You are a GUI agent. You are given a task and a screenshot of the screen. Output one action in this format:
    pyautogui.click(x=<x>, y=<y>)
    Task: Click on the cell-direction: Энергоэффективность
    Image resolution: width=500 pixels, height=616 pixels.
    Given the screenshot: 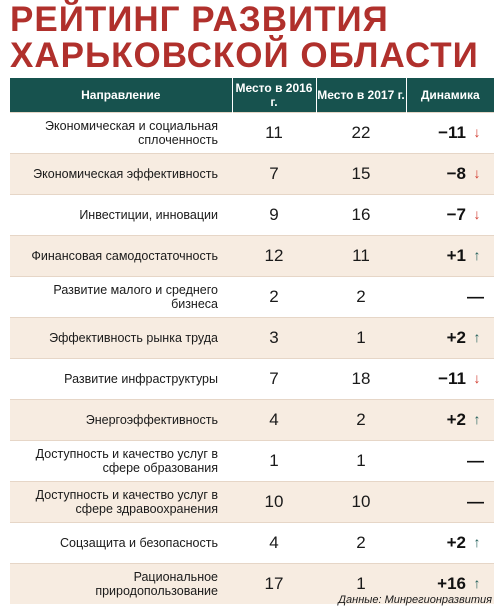 What is the action you would take?
    pyautogui.click(x=121, y=420)
    